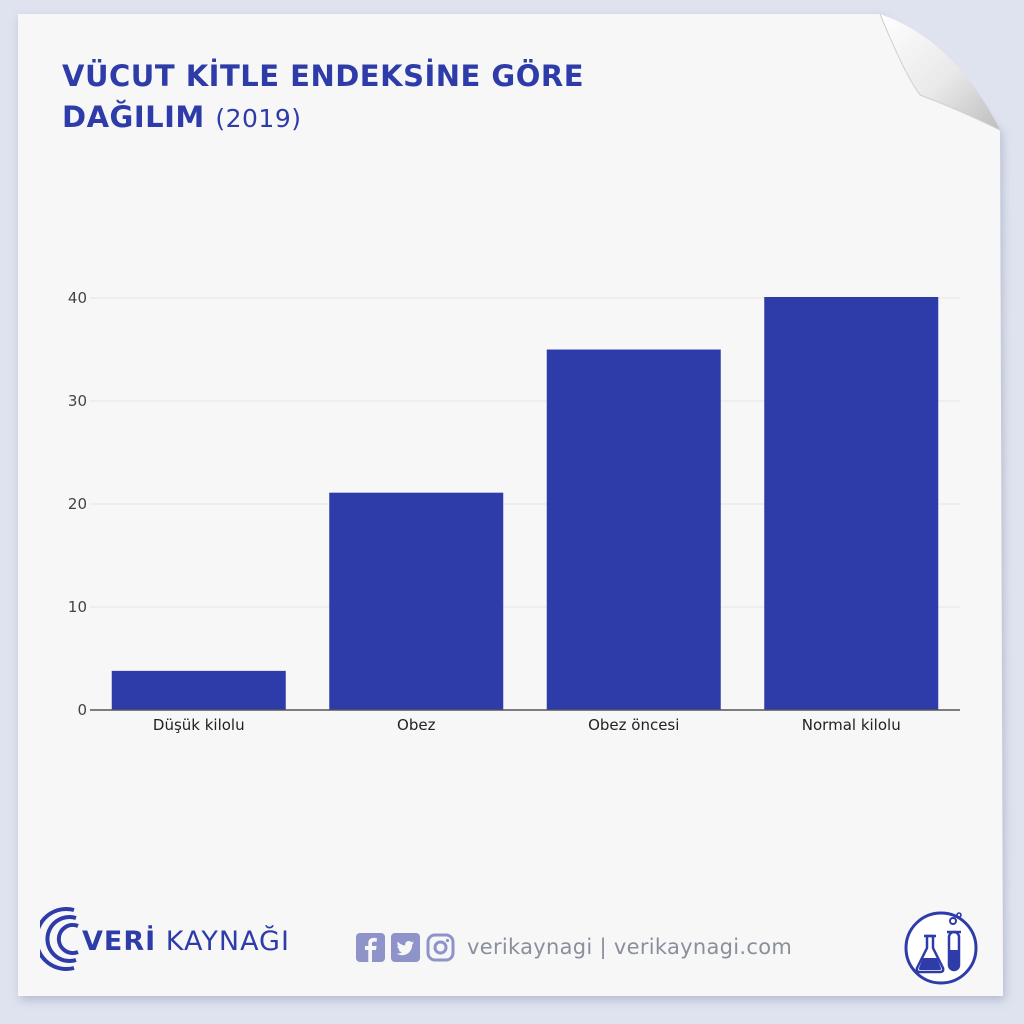 This screenshot has width=1024, height=1024. What do you see at coordinates (416, 725) in the screenshot?
I see `x-tick-label: Obez` at bounding box center [416, 725].